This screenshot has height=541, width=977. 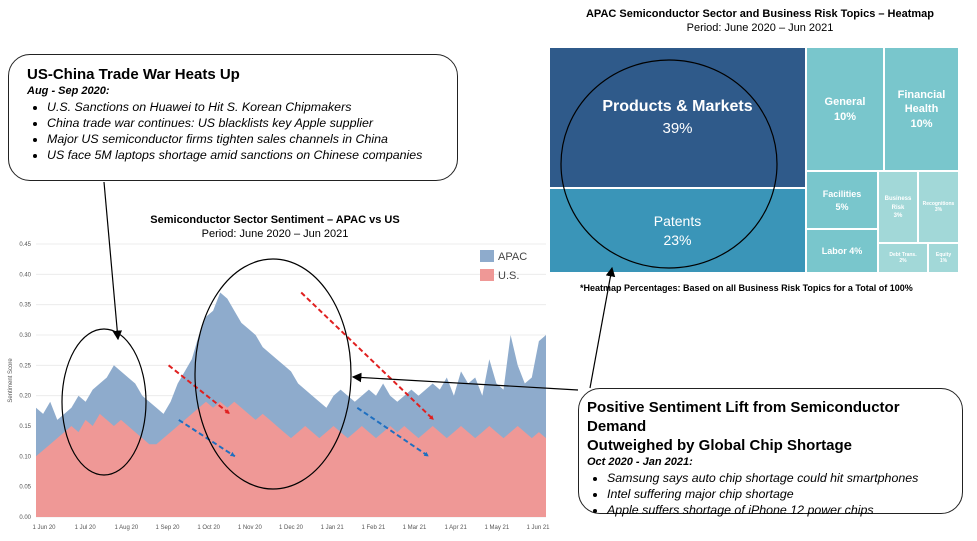 I want to click on x-tick-label: 1 Jun 20, so click(x=44, y=528).